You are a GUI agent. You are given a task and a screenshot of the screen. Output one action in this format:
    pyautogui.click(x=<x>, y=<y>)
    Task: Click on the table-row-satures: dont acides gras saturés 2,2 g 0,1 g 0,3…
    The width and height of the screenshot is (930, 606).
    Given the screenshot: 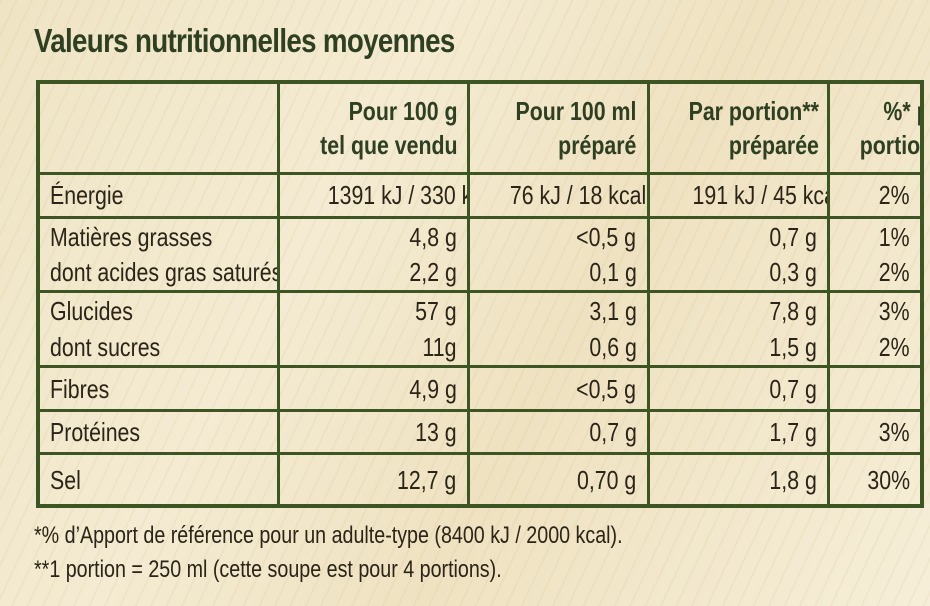 What is the action you would take?
    pyautogui.click(x=480, y=273)
    